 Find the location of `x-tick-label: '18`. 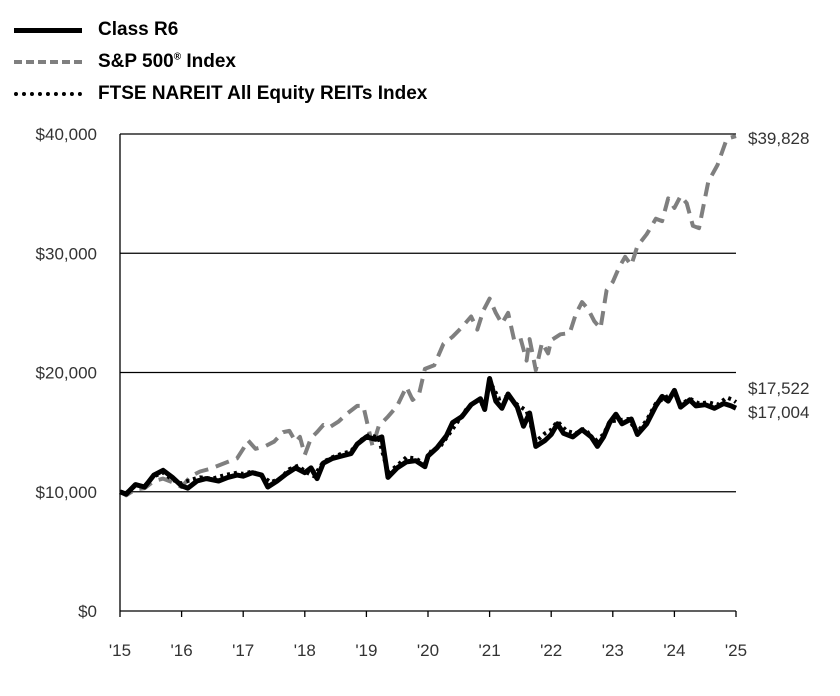

x-tick-label: '18 is located at coordinates (305, 650).